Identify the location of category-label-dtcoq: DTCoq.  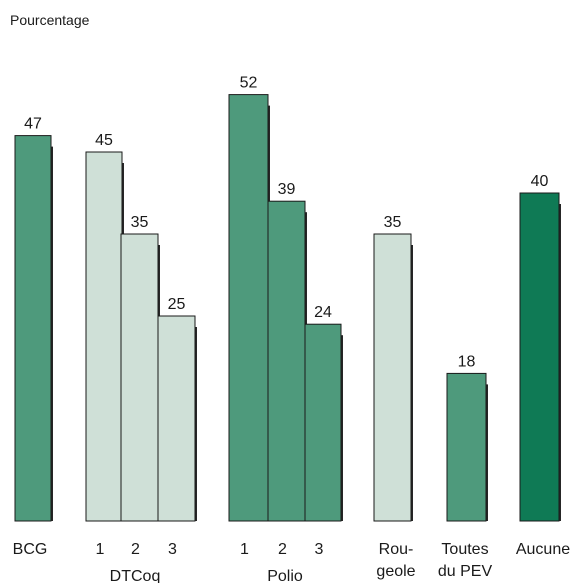
(135, 575).